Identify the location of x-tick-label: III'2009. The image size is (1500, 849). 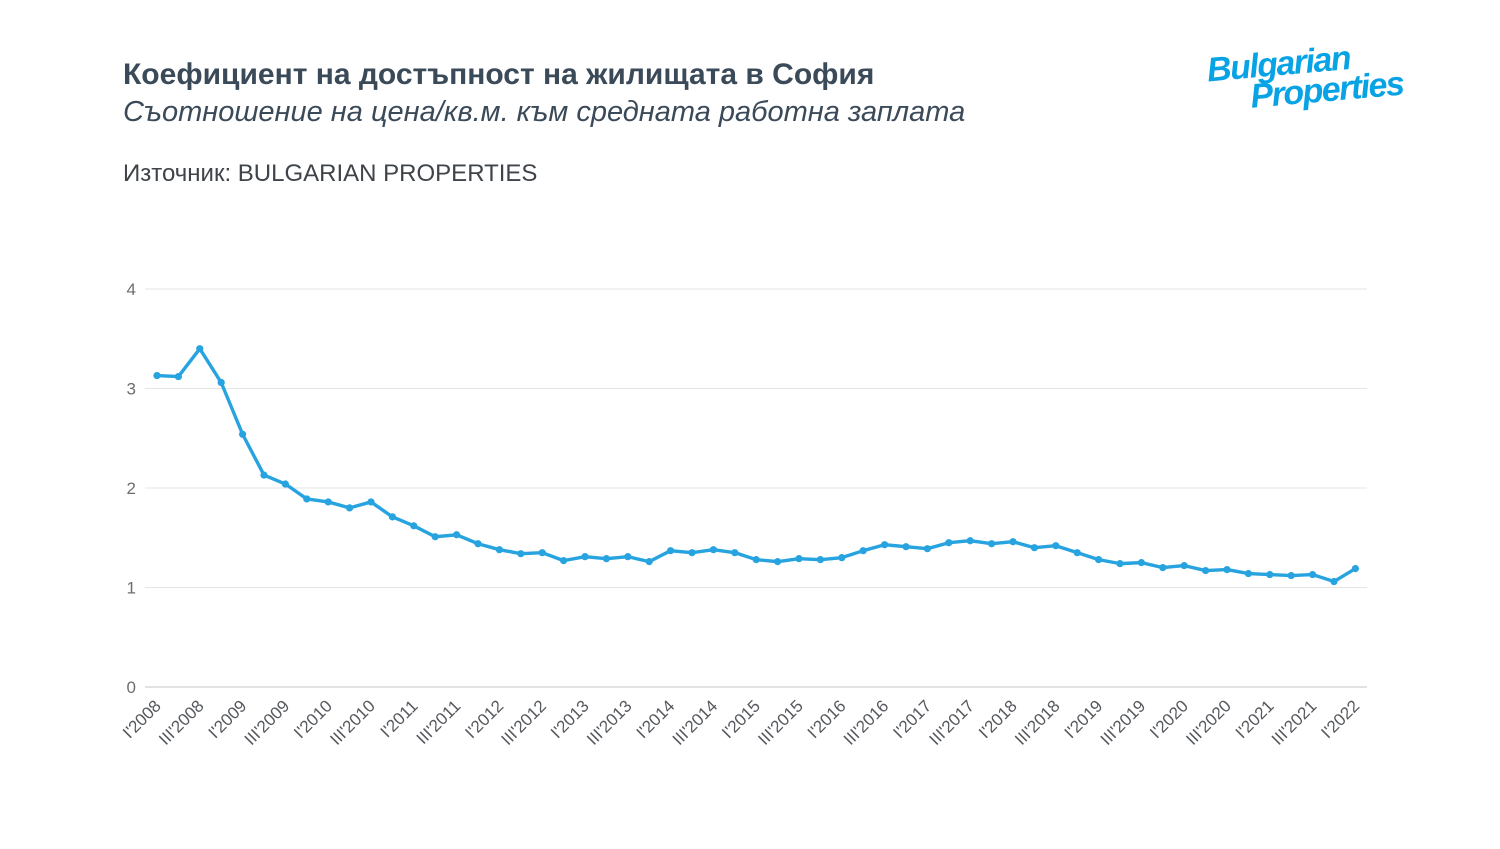
(267, 722).